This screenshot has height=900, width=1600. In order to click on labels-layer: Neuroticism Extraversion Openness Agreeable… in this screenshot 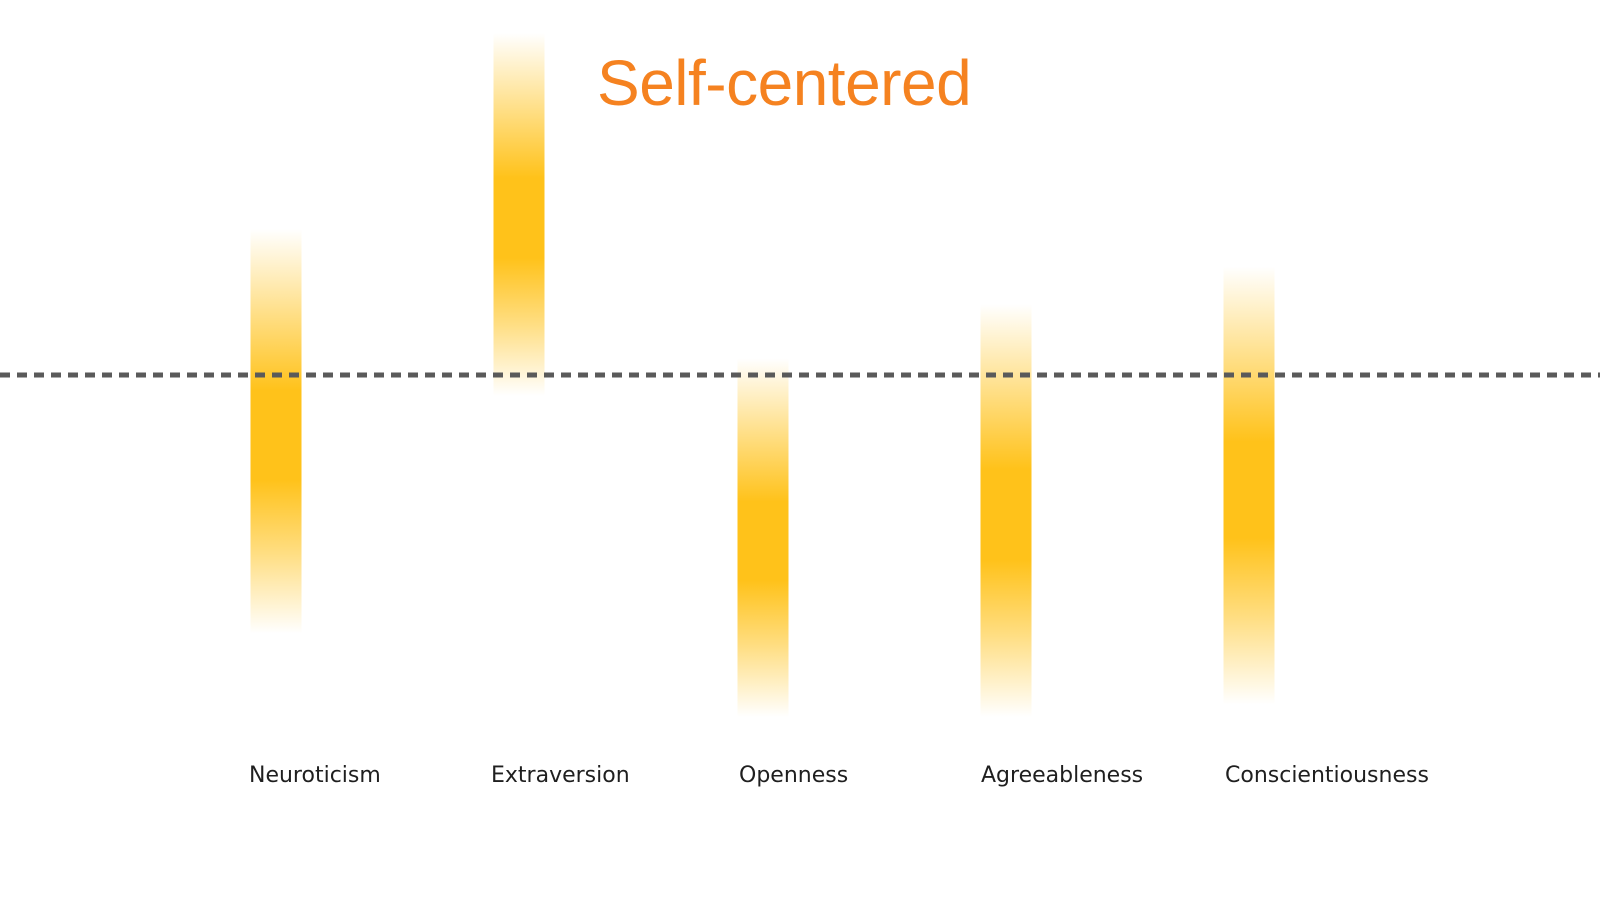, I will do `click(839, 775)`.